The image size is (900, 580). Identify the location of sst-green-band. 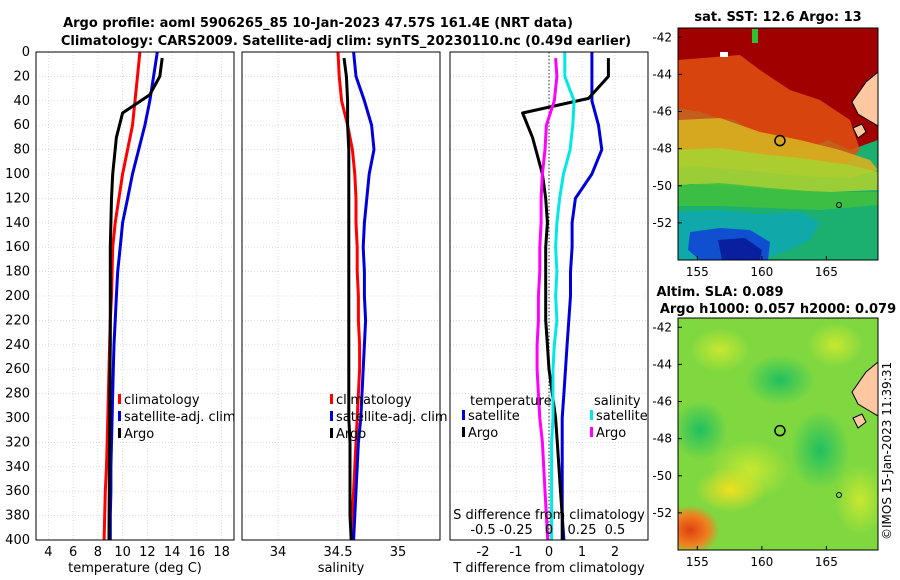
(778, 196).